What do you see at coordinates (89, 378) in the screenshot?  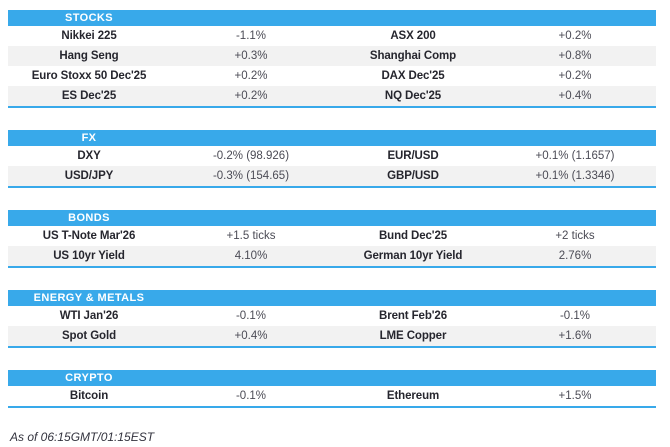 I see `section-title: CRYPTO` at bounding box center [89, 378].